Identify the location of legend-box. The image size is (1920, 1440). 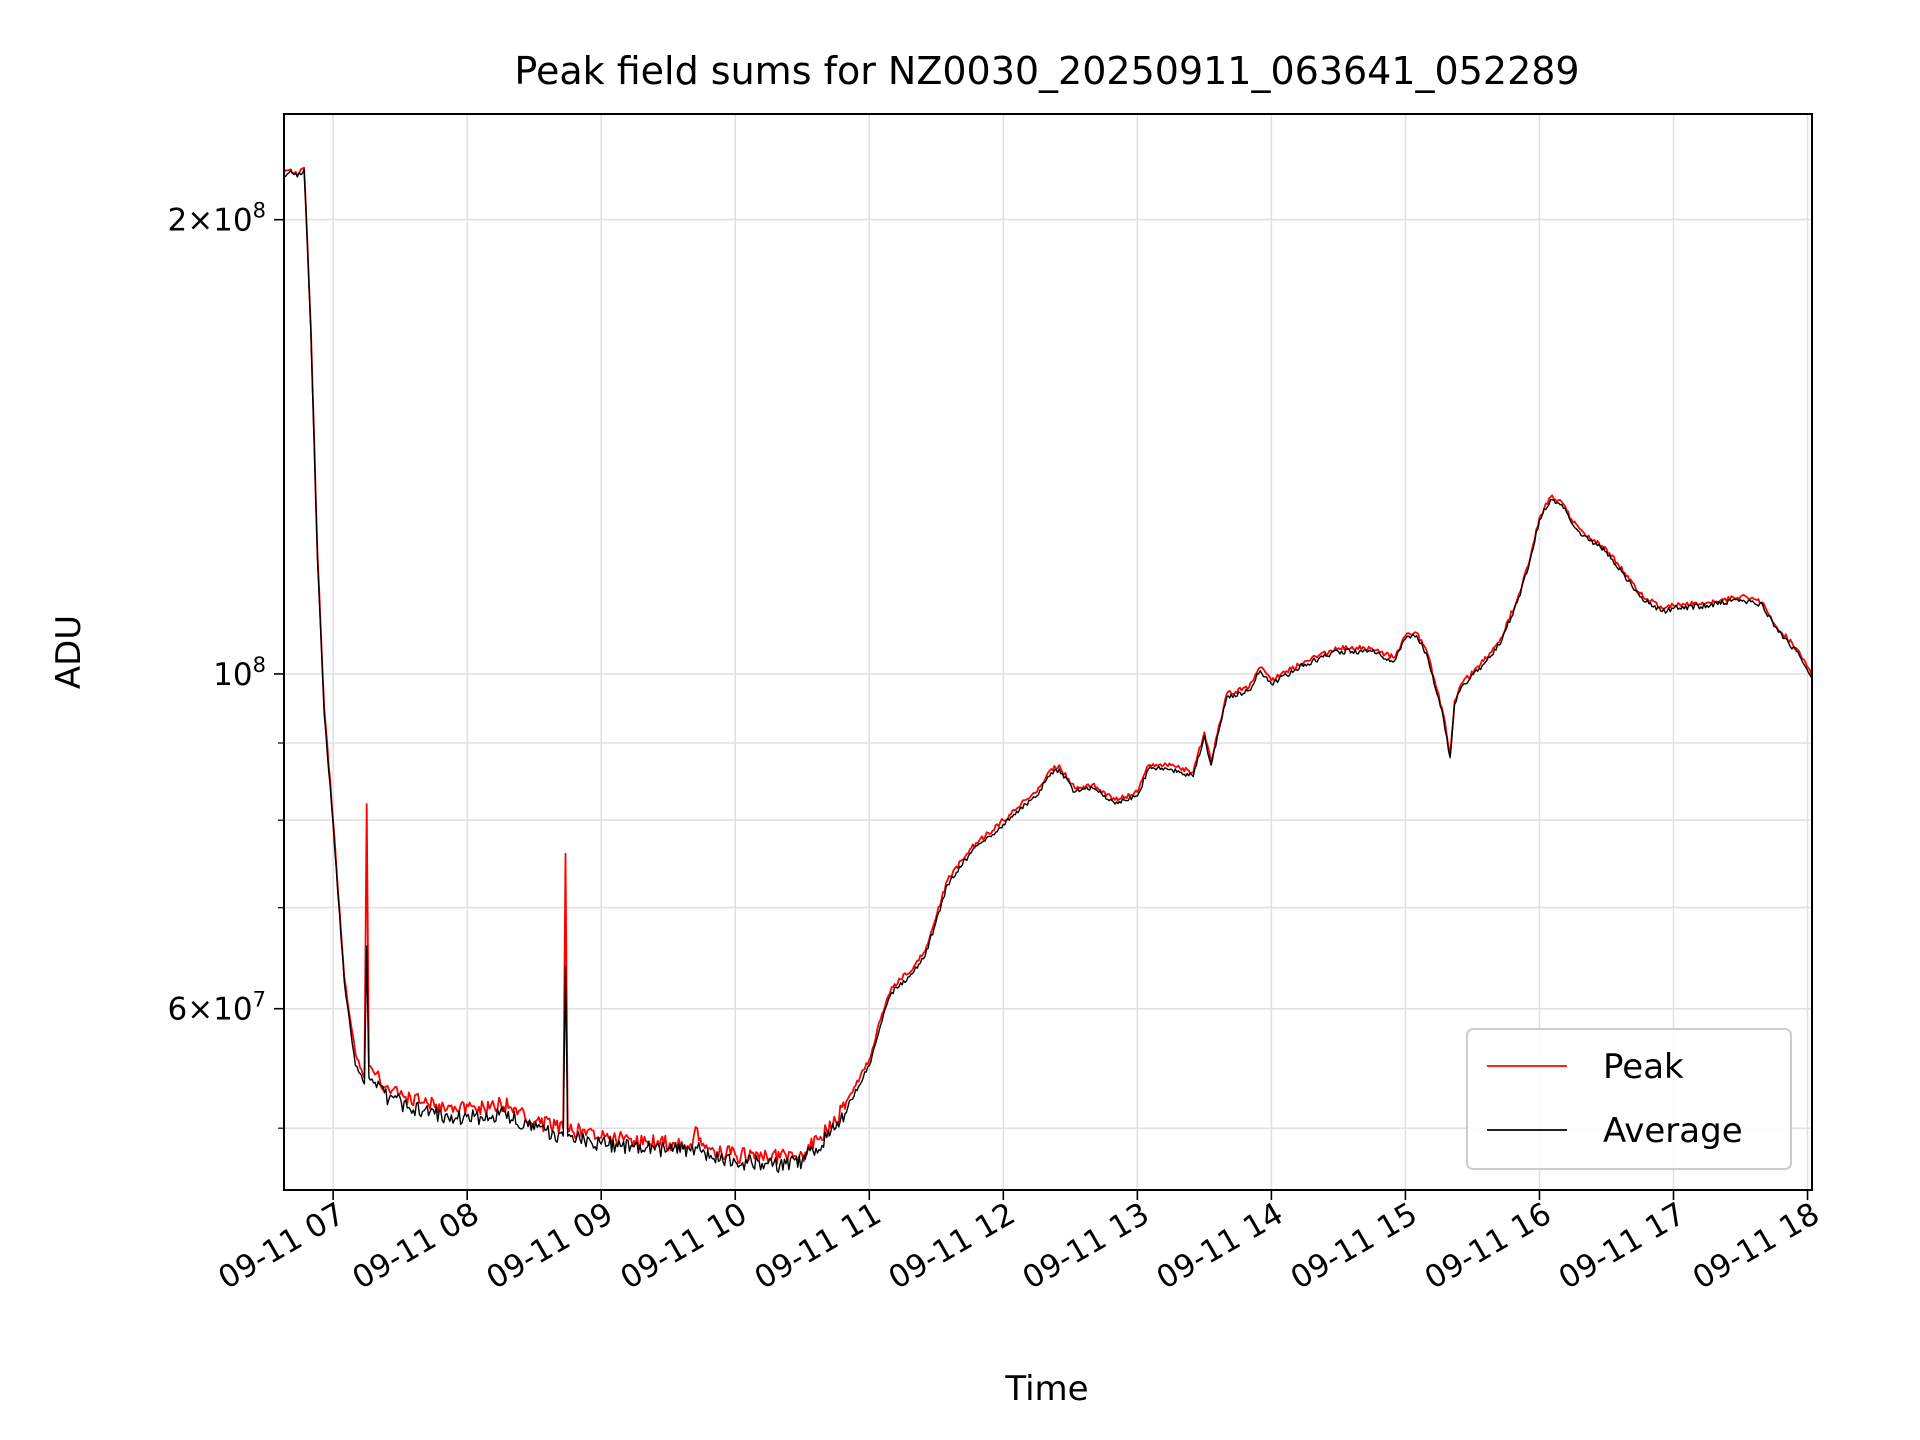
(1629, 1099).